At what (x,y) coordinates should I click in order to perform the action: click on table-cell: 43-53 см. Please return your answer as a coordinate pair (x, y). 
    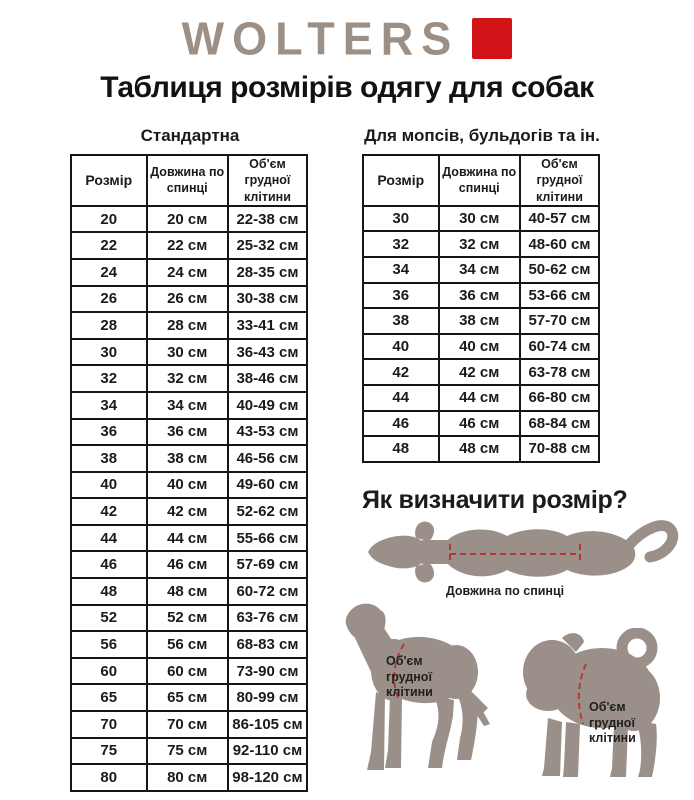
    Looking at the image, I should click on (267, 432).